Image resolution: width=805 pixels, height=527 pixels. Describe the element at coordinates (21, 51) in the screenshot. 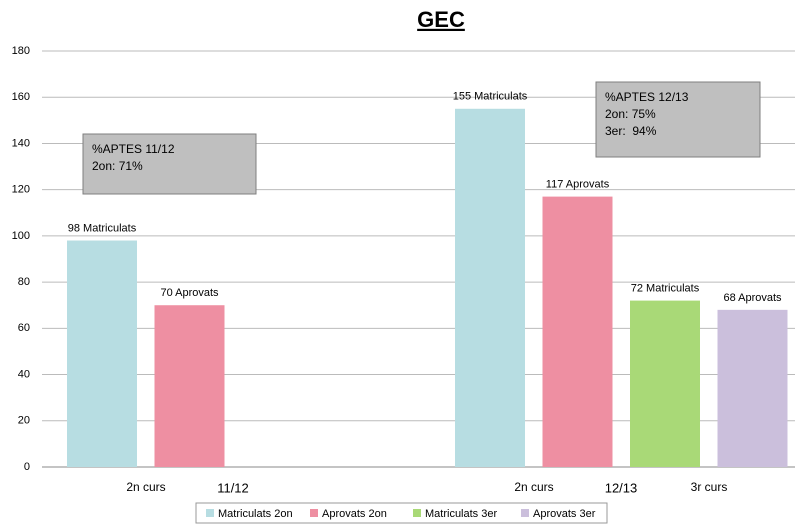

I see `y-tick-label: 180` at that location.